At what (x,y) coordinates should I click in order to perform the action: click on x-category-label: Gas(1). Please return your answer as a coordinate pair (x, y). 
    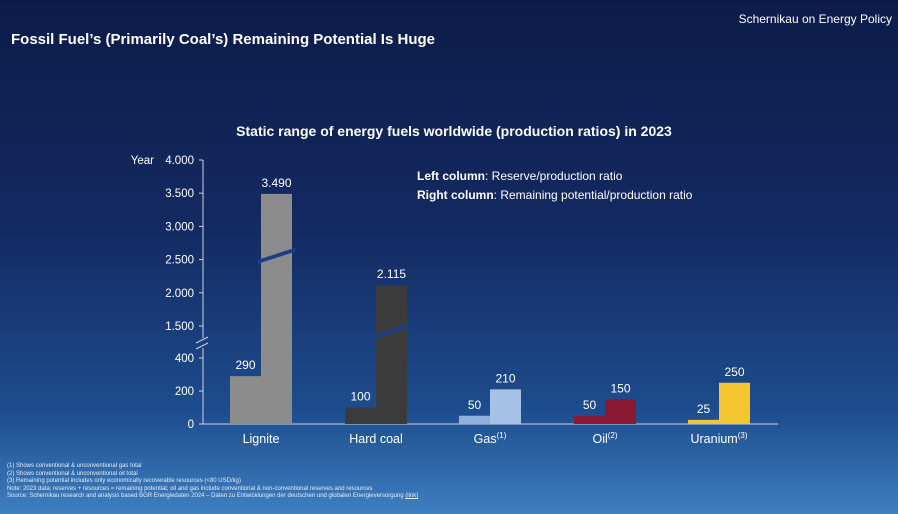
    Looking at the image, I should click on (490, 438).